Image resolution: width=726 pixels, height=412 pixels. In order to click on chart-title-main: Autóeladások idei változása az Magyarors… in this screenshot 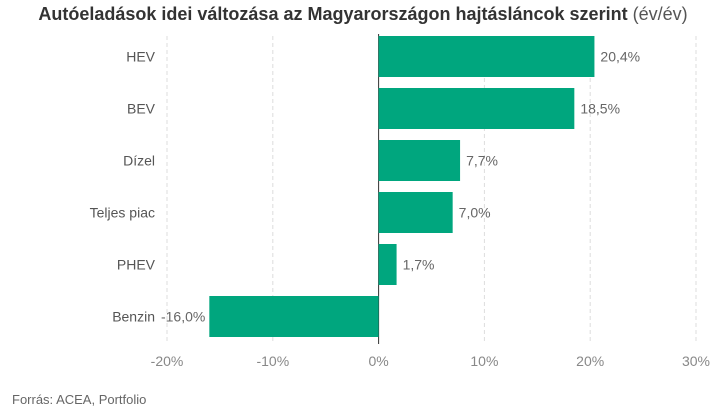, I will do `click(333, 14)`.